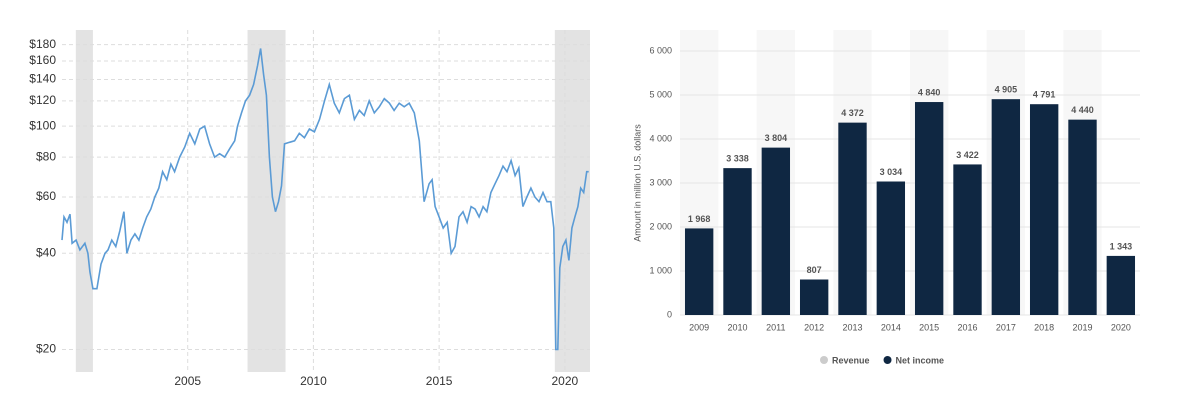 The width and height of the screenshot is (1200, 414). Describe the element at coordinates (42, 100) in the screenshot. I see `y-tick-label: $120` at that location.